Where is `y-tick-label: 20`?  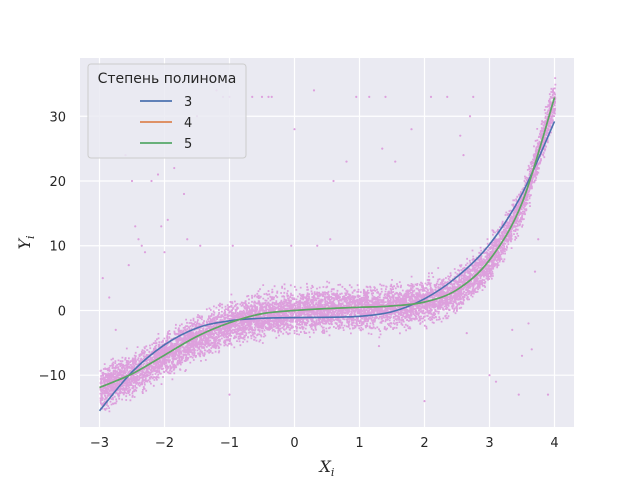 y-tick-label: 20 is located at coordinates (57, 182).